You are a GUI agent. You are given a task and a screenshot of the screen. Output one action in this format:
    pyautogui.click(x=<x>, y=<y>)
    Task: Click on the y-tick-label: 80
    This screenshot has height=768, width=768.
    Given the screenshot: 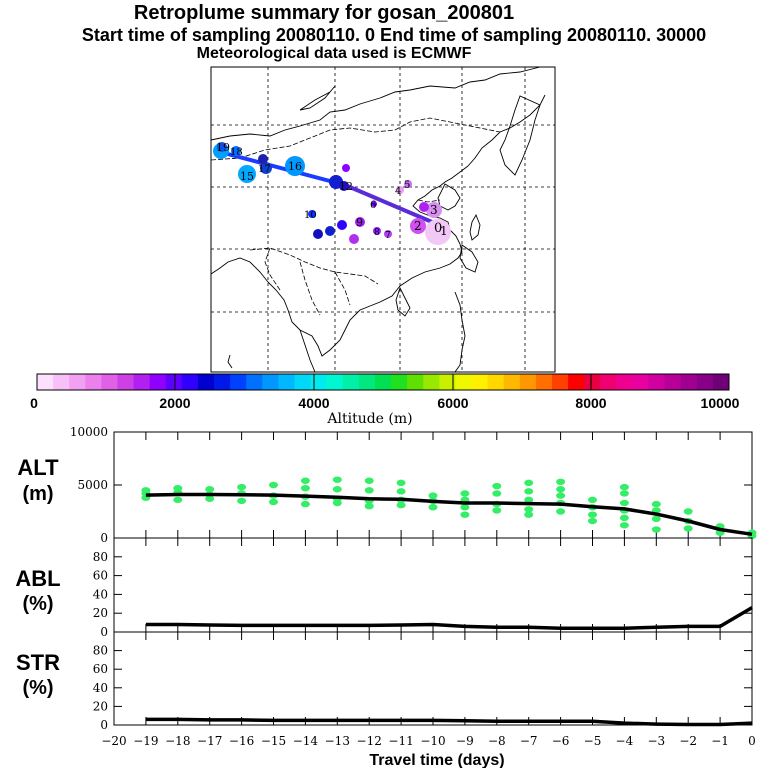 What is the action you would take?
    pyautogui.click(x=100, y=651)
    